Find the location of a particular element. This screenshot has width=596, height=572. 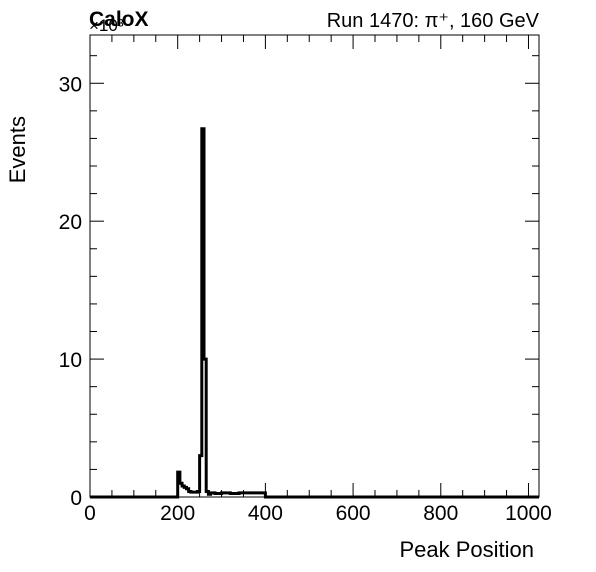

y-axis-label: Events is located at coordinates (17, 149).